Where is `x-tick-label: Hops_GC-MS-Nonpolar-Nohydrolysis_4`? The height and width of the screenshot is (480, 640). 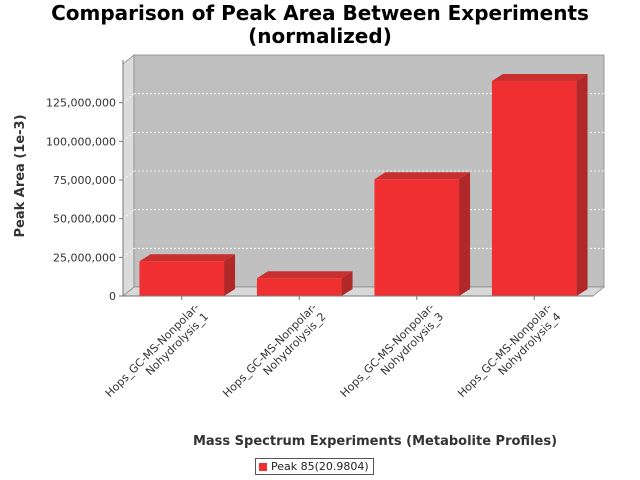
x-tick-label: Hops_GC-MS-Nonpolar-Nohydrolysis_4 is located at coordinates (509, 355).